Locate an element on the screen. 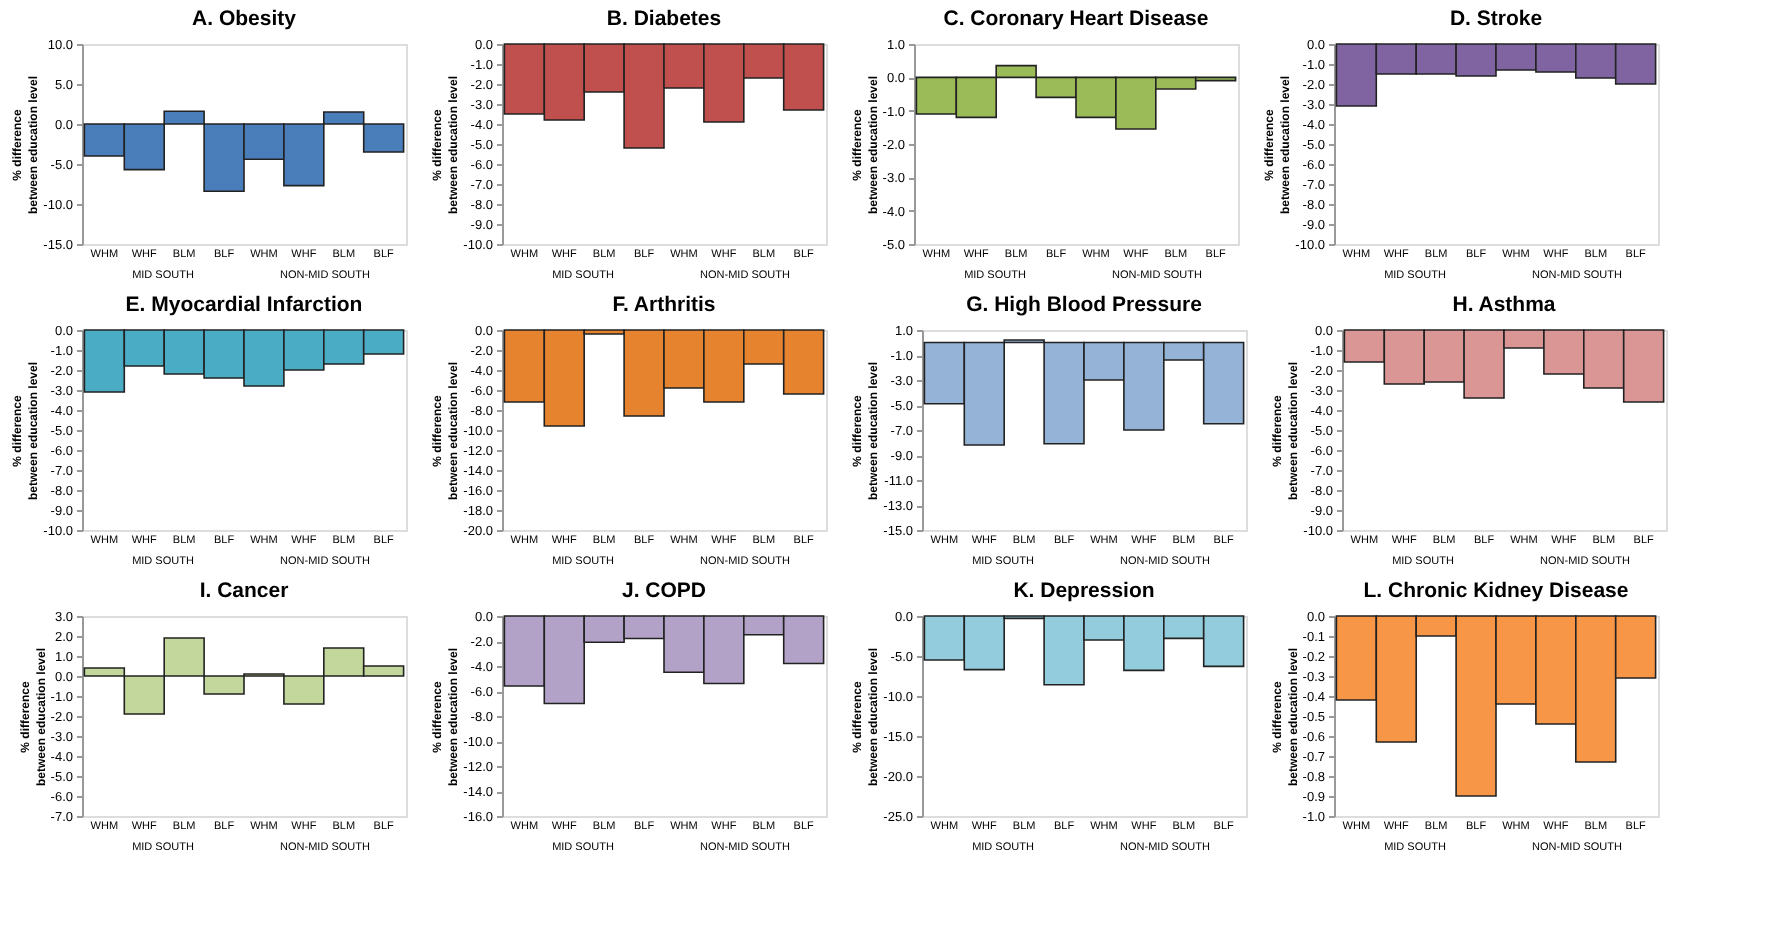 The width and height of the screenshot is (1770, 950). chart-title: C. Coronary Heart Disease is located at coordinates (1076, 19).